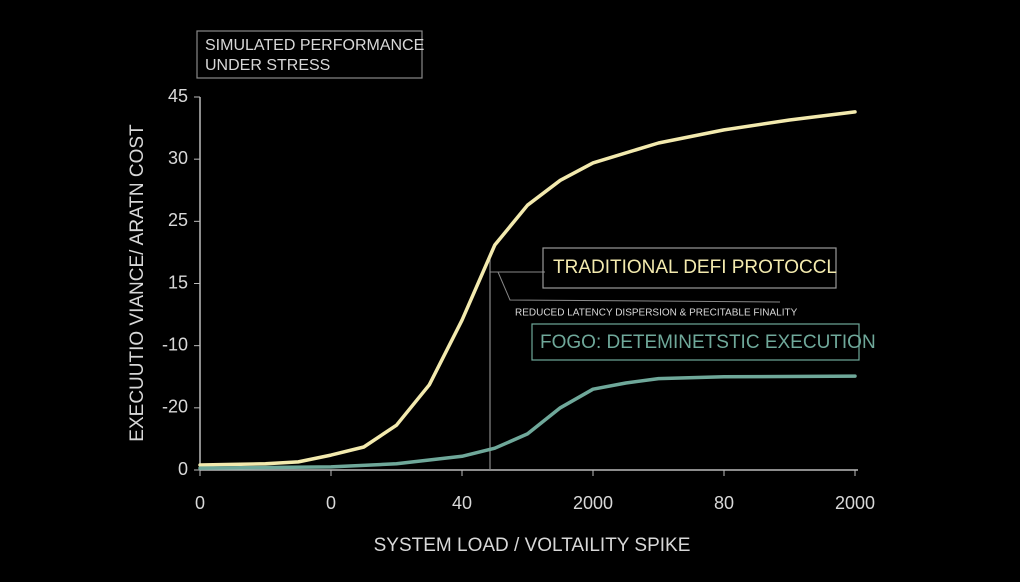 This screenshot has width=1020, height=582. What do you see at coordinates (267, 65) in the screenshot?
I see `chart-title: UNDER STRESS` at bounding box center [267, 65].